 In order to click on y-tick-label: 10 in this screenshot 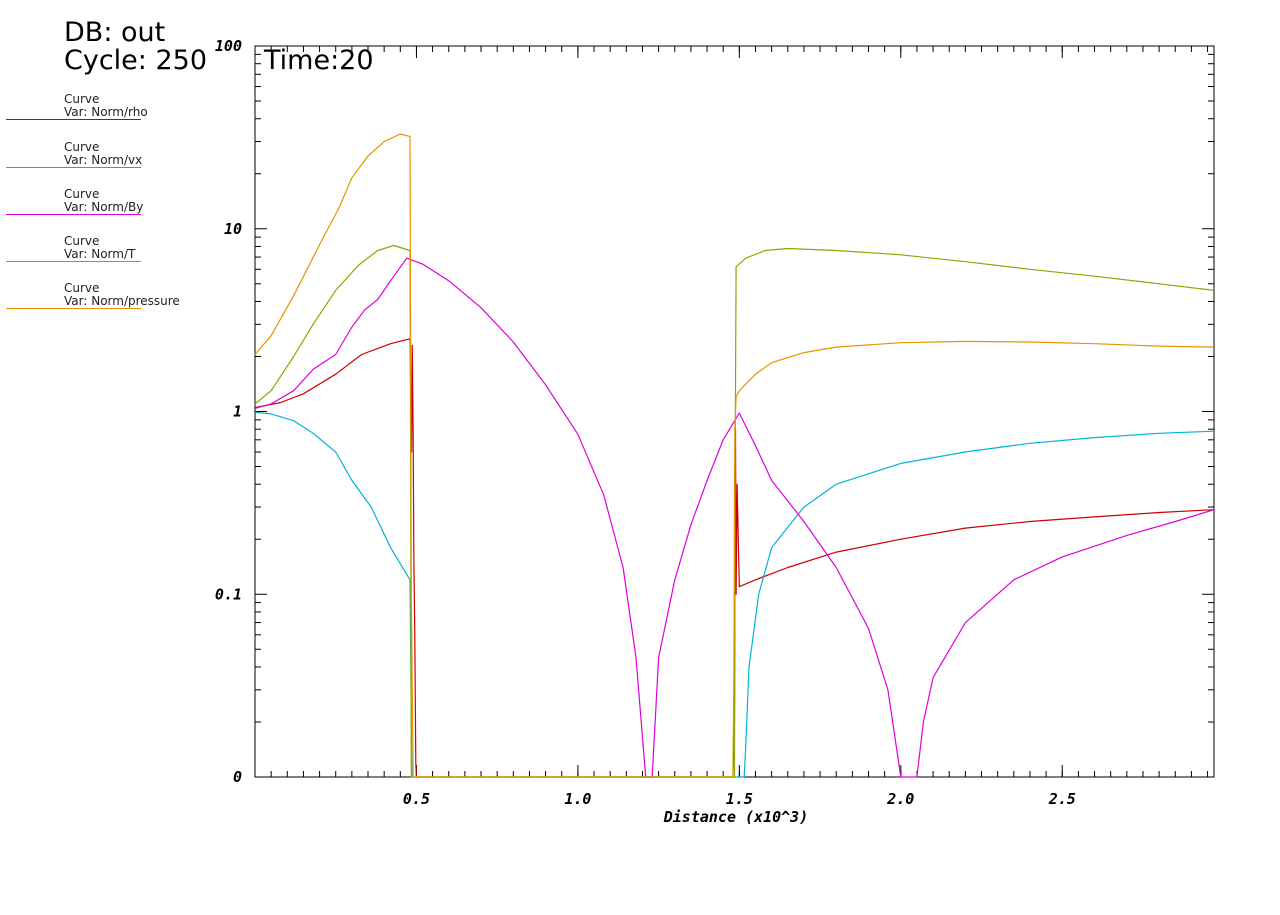, I will do `click(233, 229)`.